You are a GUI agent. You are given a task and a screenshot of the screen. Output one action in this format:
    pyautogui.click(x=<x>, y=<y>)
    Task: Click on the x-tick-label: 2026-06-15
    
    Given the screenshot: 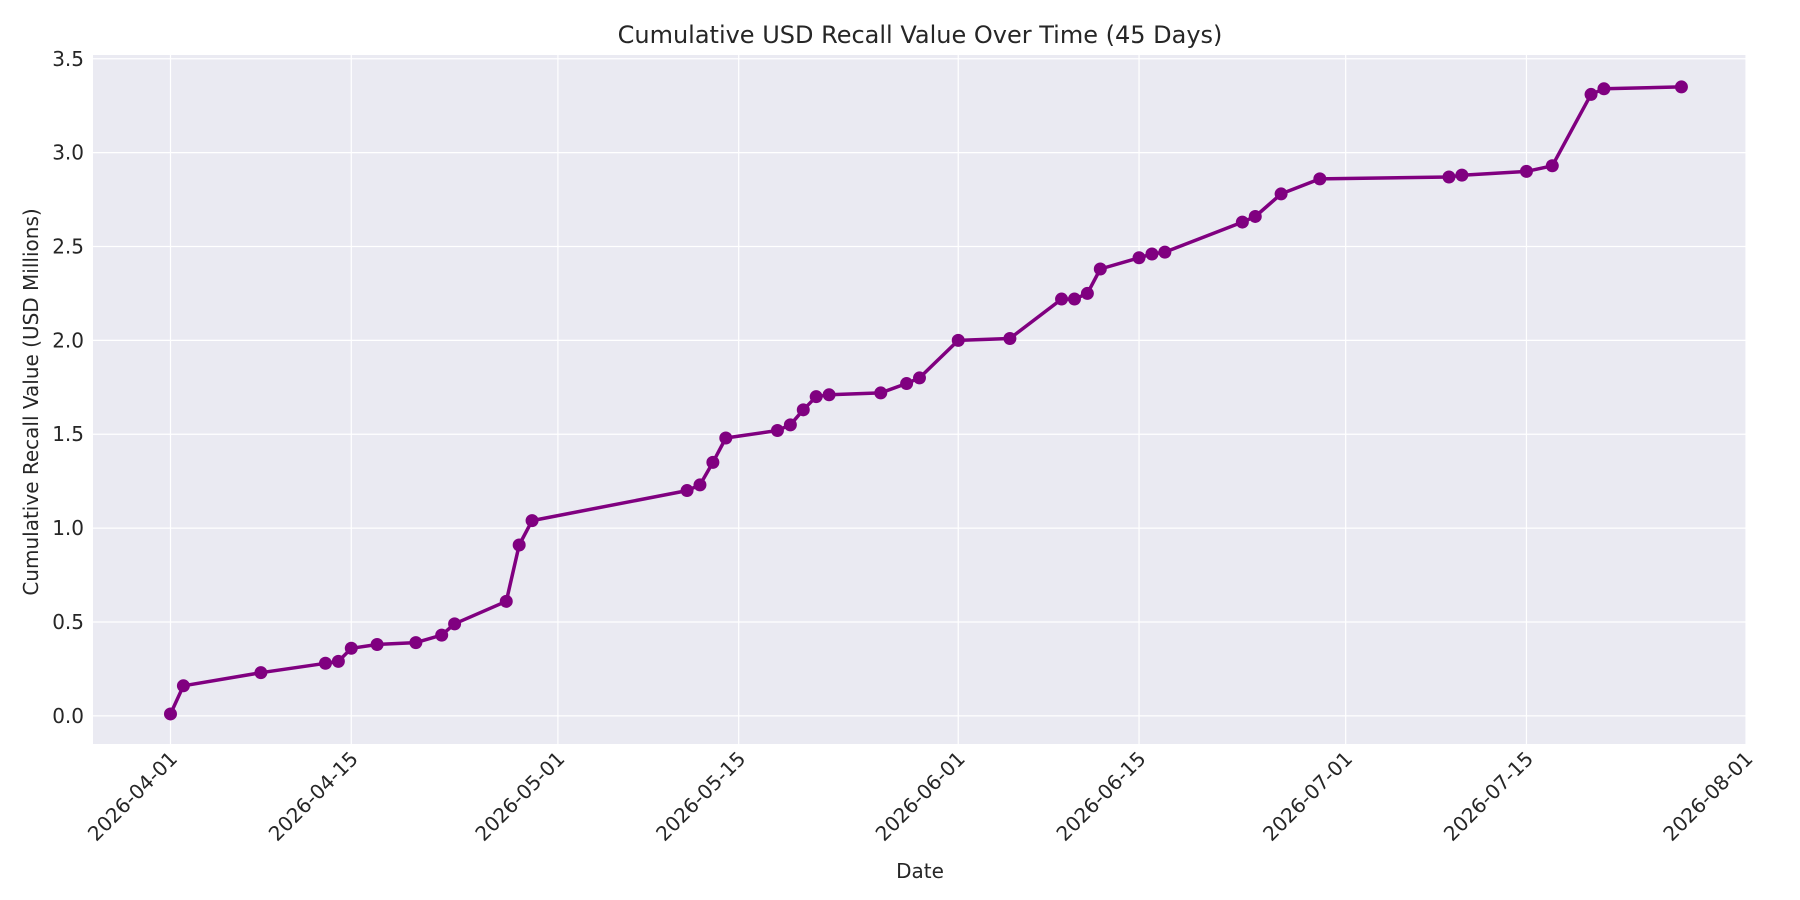 What is the action you would take?
    pyautogui.click(x=1100, y=796)
    